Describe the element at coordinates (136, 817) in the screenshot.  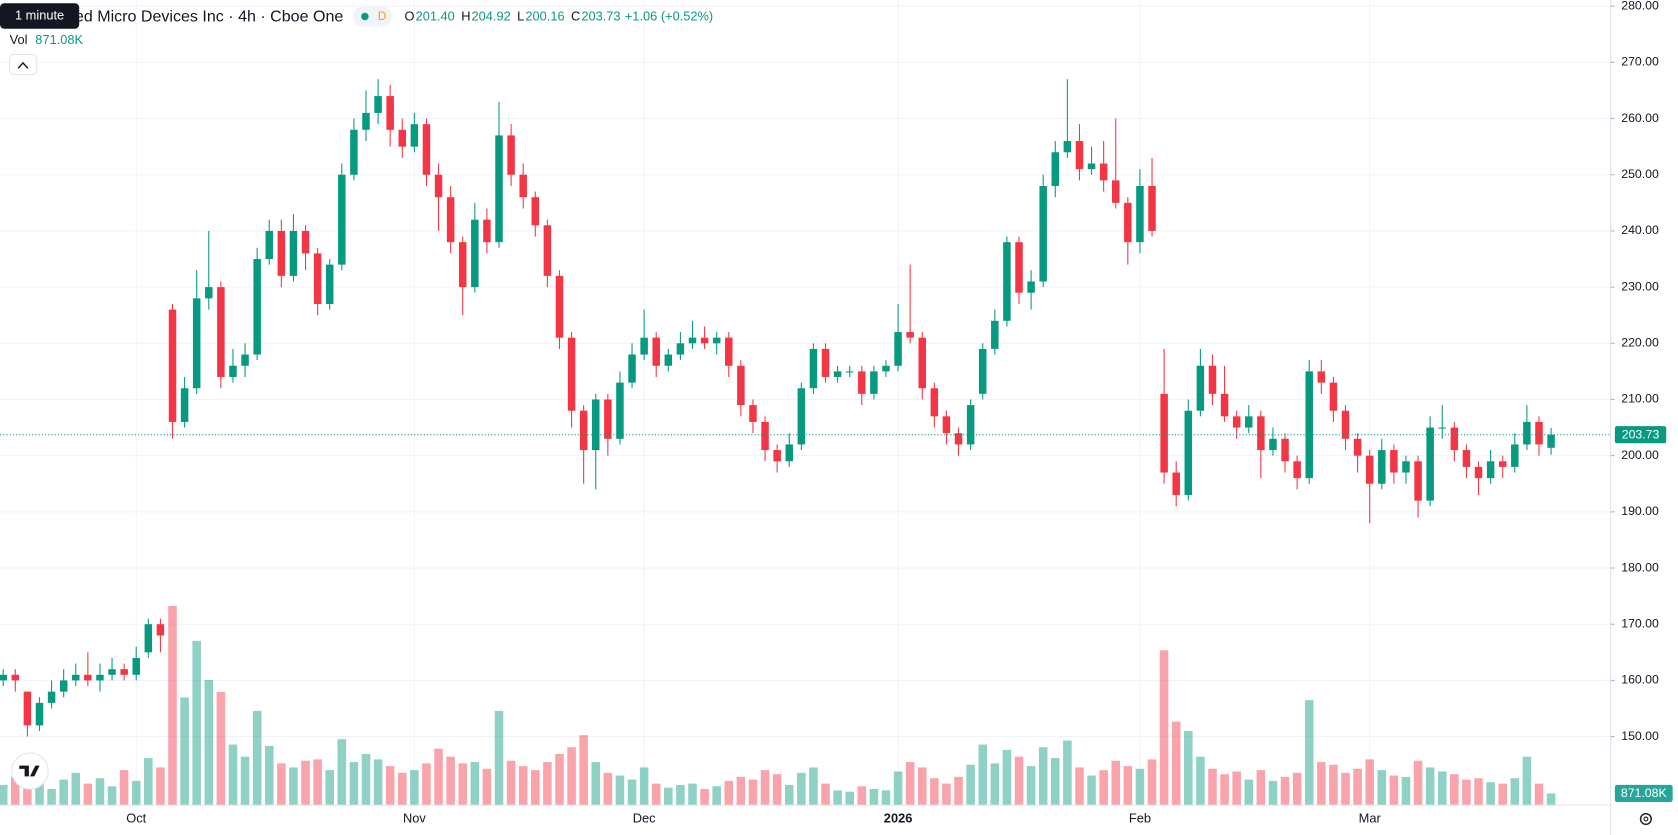
I see `x-tick-label: Oct` at that location.